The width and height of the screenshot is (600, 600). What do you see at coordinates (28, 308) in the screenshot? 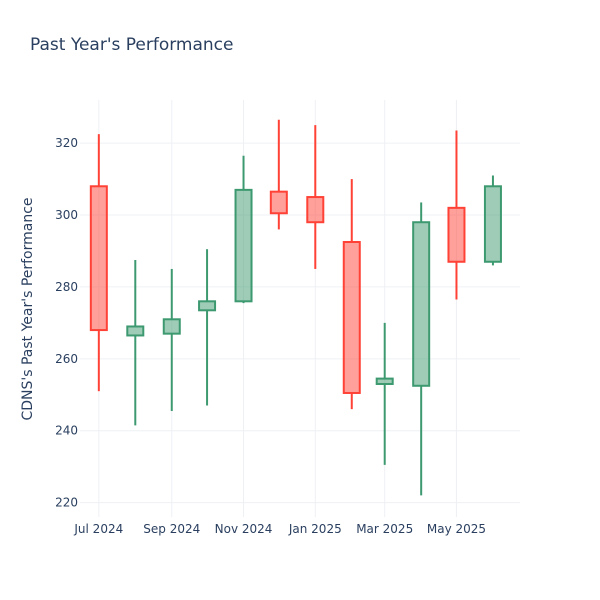
I see `y-axis-label: CDNS's Past Year's Performance` at bounding box center [28, 308].